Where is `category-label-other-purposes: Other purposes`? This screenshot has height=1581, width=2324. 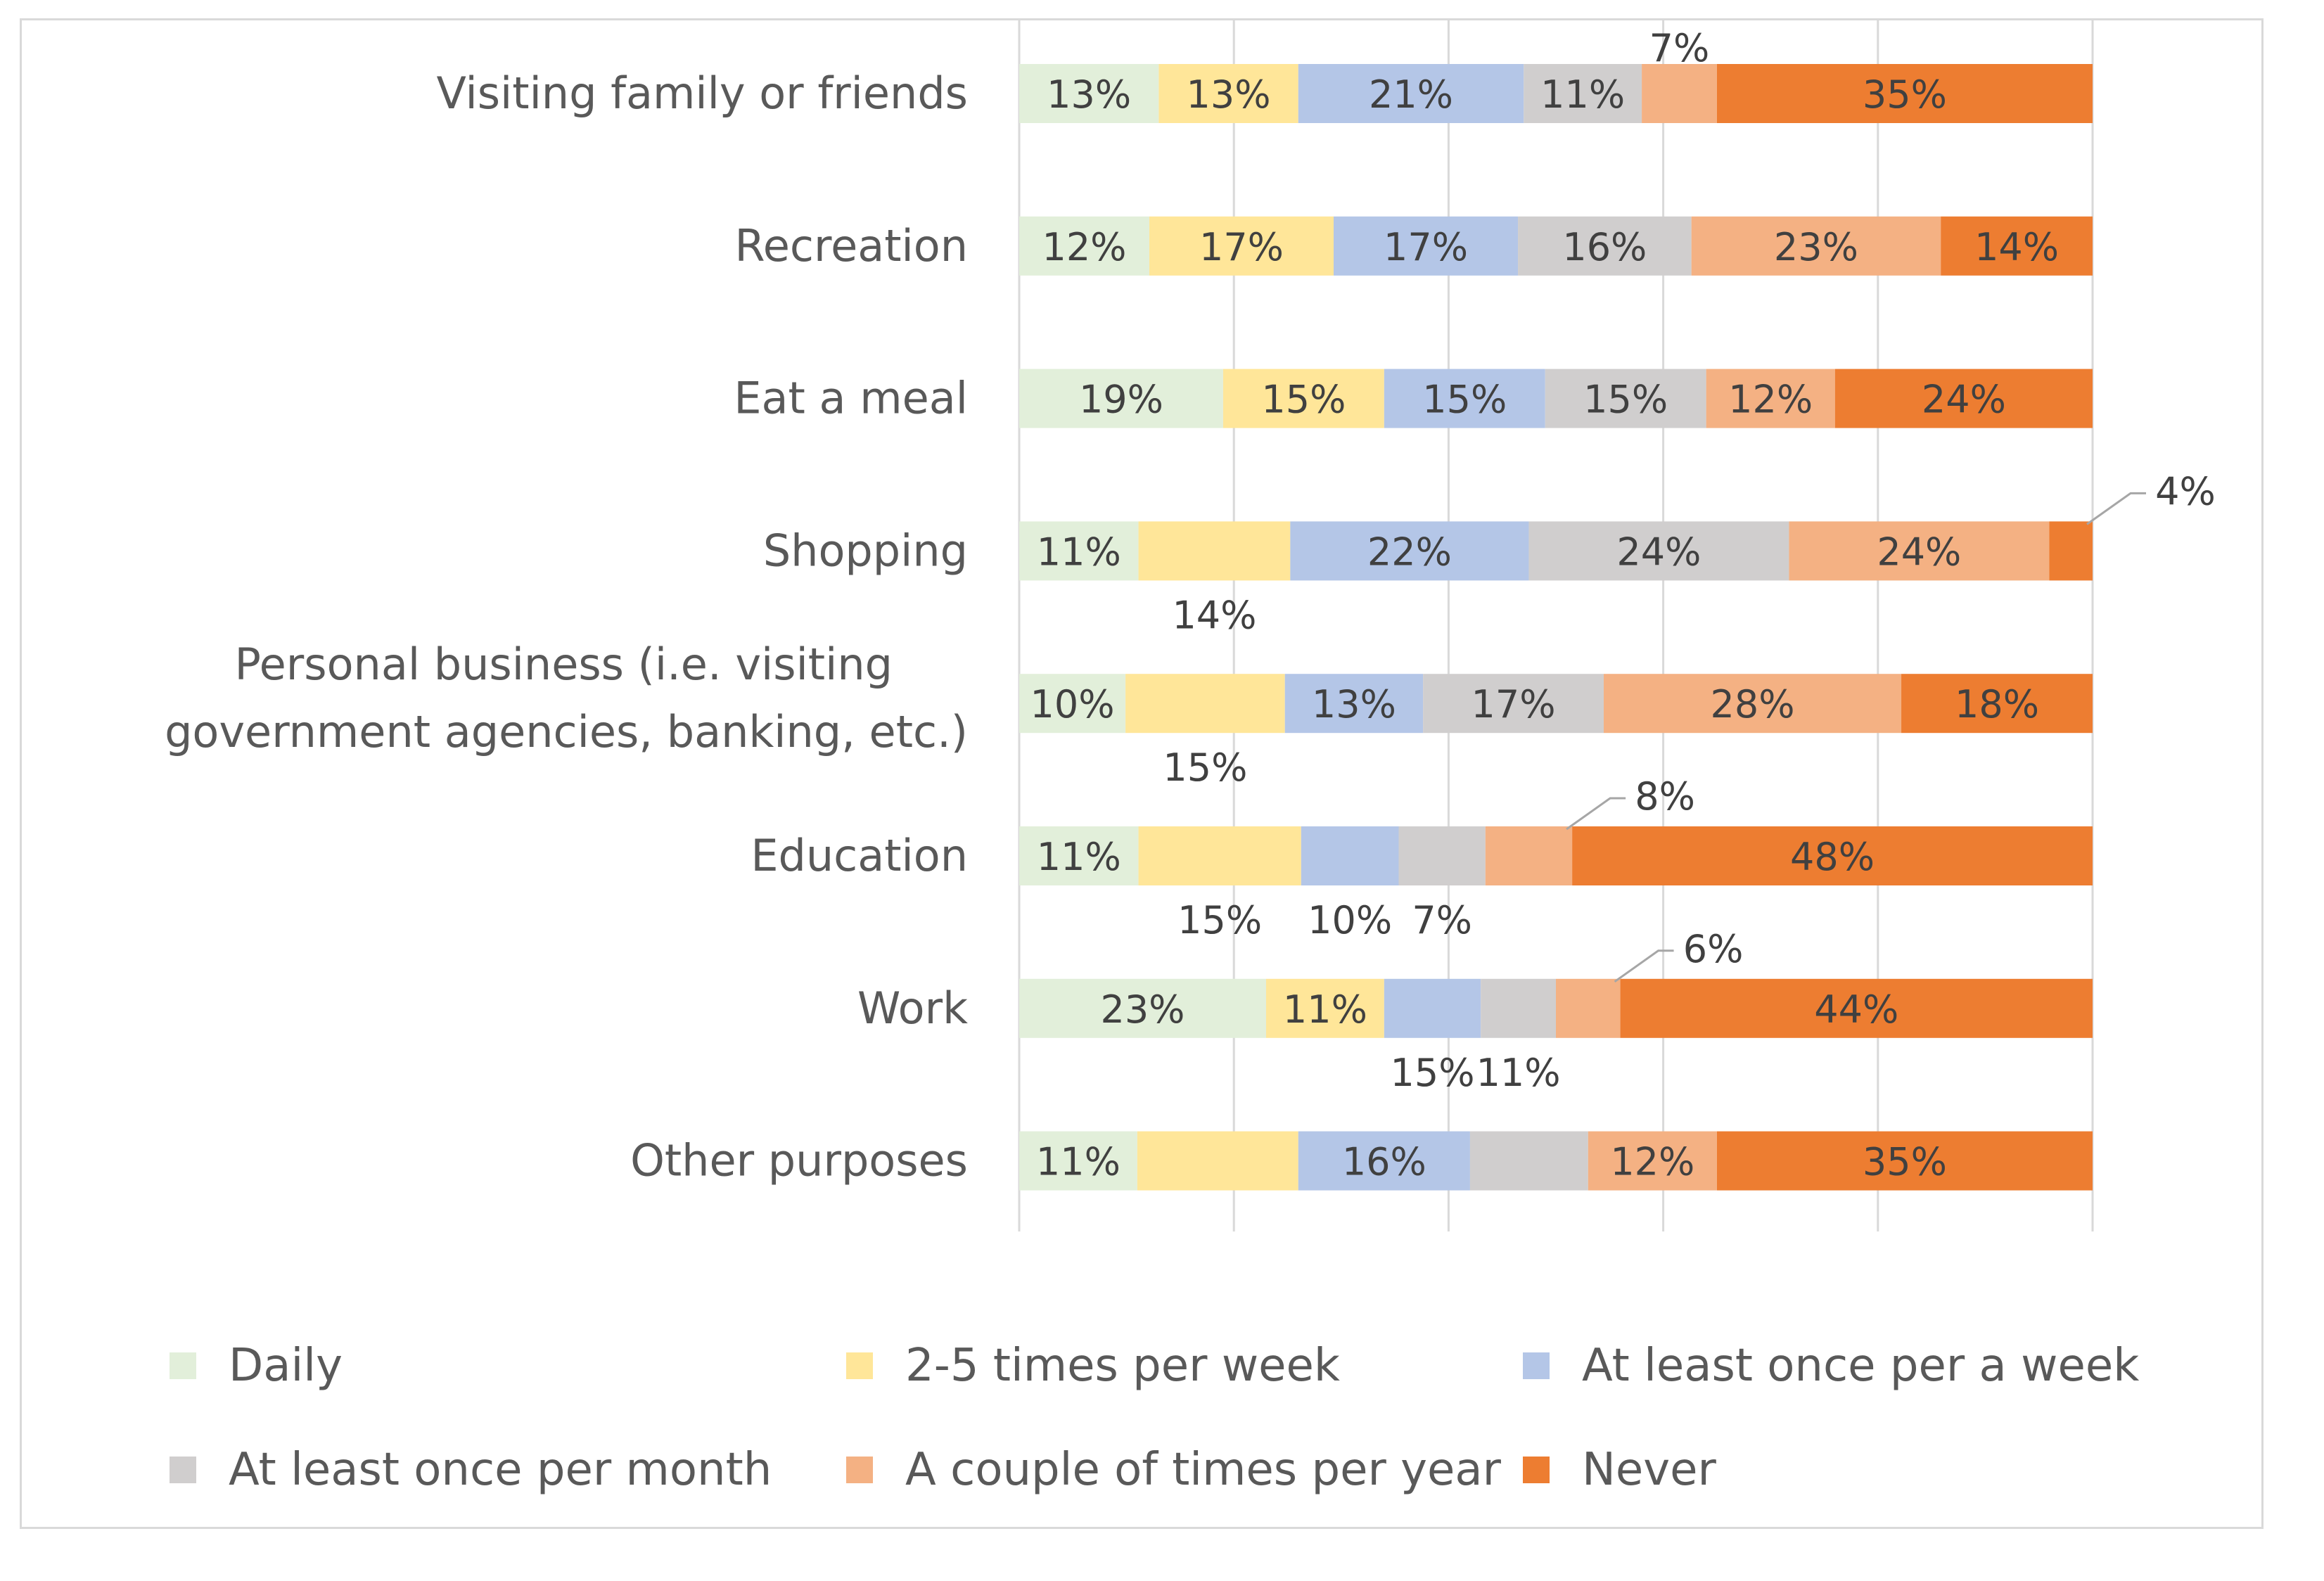 category-label-other-purposes: Other purposes is located at coordinates (799, 1160).